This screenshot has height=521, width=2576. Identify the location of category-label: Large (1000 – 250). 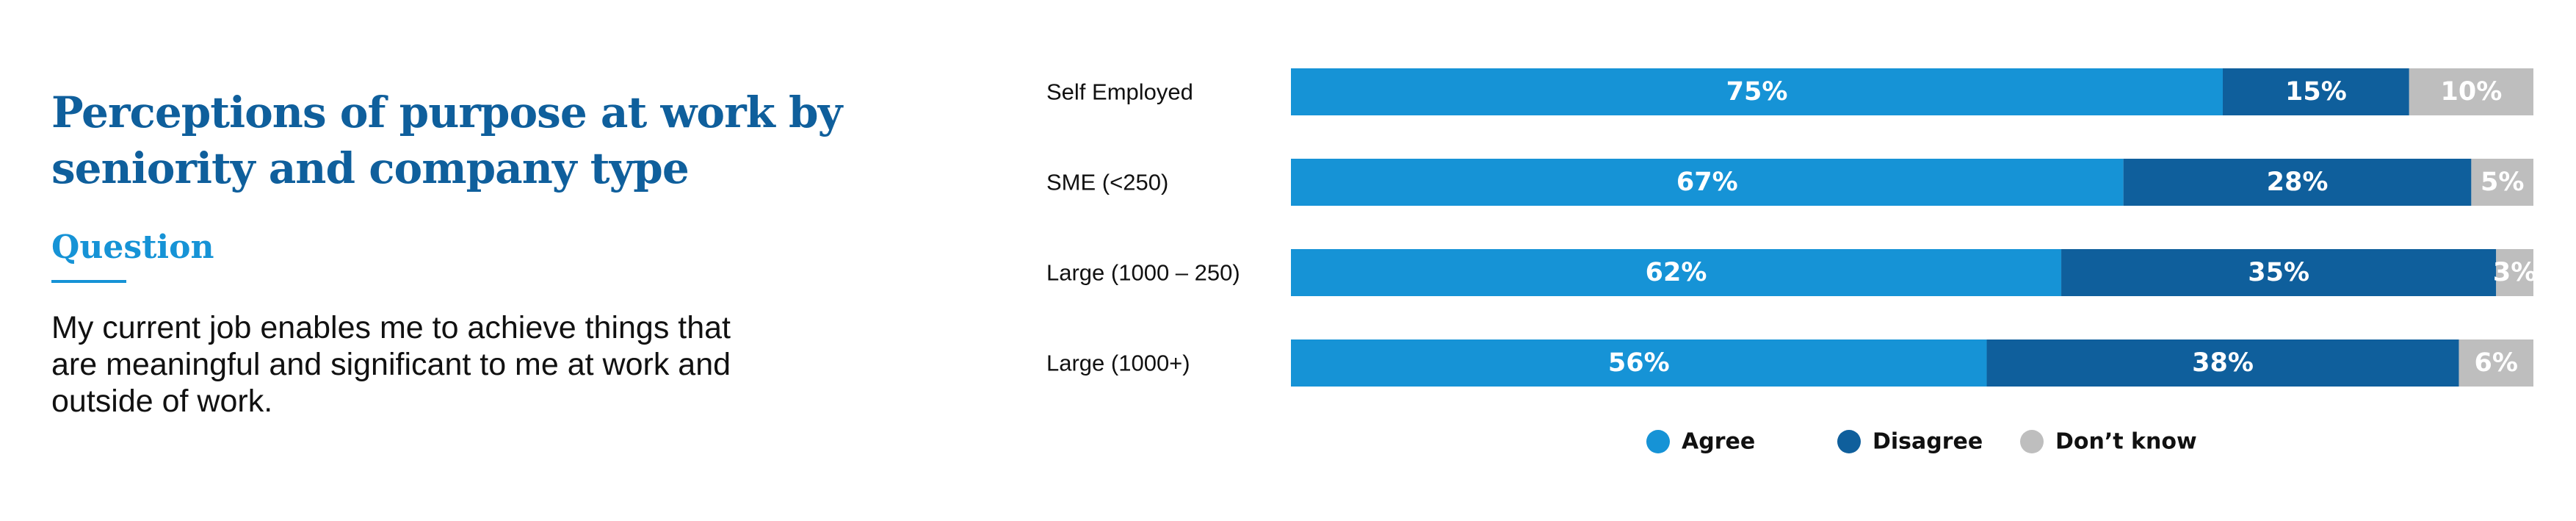
(1143, 273).